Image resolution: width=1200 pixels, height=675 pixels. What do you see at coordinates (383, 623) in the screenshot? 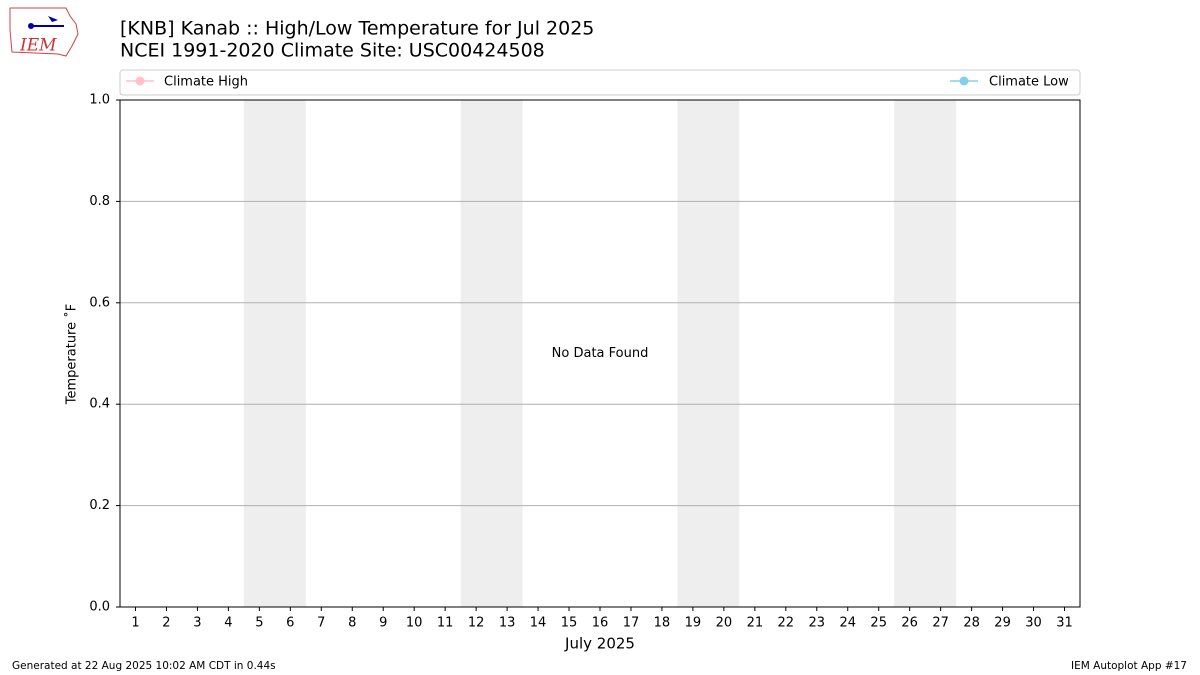
I see `x-tick-label: 9` at bounding box center [383, 623].